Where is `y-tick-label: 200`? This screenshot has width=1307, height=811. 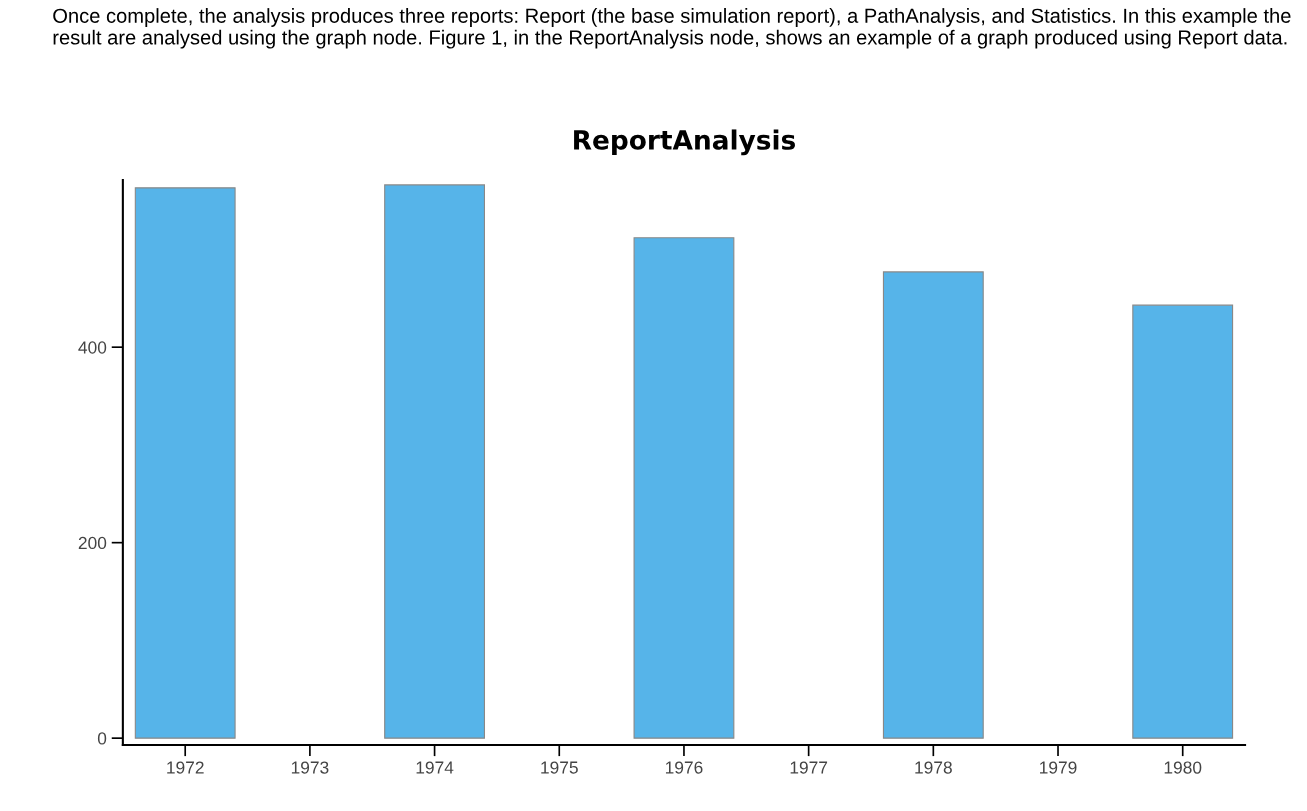 y-tick-label: 200 is located at coordinates (92, 543).